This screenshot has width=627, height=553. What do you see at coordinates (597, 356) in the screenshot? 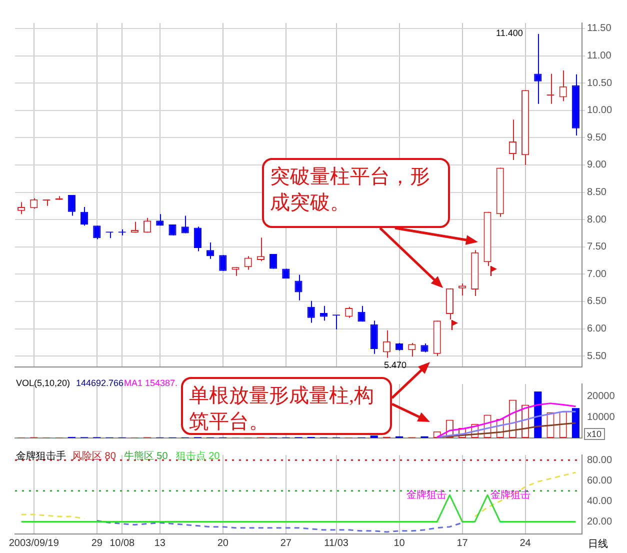
I see `y-tick-label: 5.50` at bounding box center [597, 356].